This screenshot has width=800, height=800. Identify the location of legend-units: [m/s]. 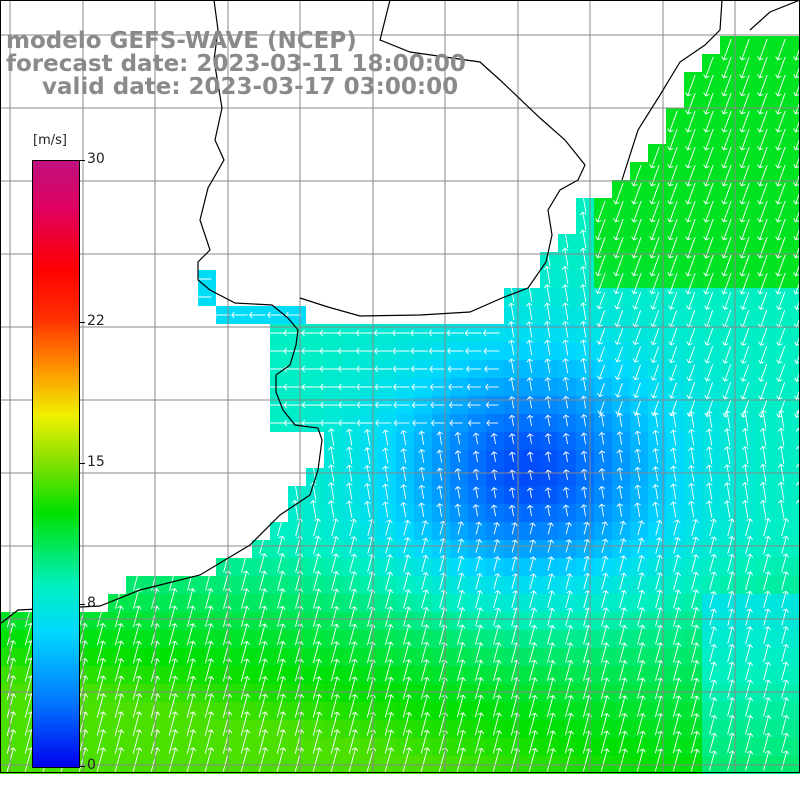
(50, 140).